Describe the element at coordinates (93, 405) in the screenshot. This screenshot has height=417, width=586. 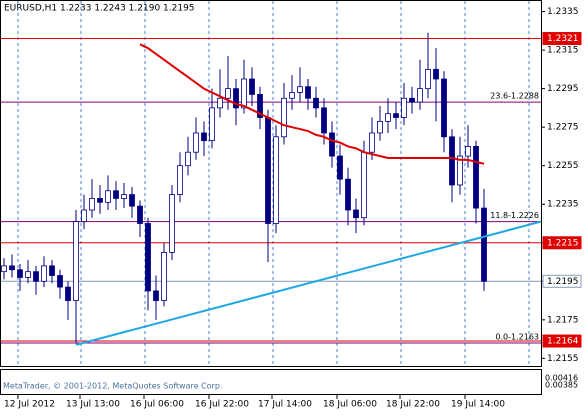
I see `x-tick-label: 13 Jul 13:00` at that location.